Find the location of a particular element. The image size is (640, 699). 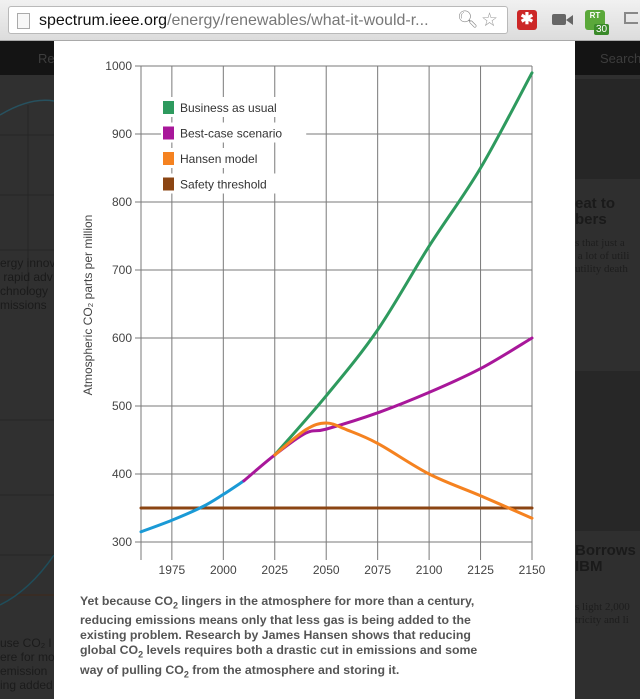

lastpass-extension-icon: ✱ is located at coordinates (527, 20).